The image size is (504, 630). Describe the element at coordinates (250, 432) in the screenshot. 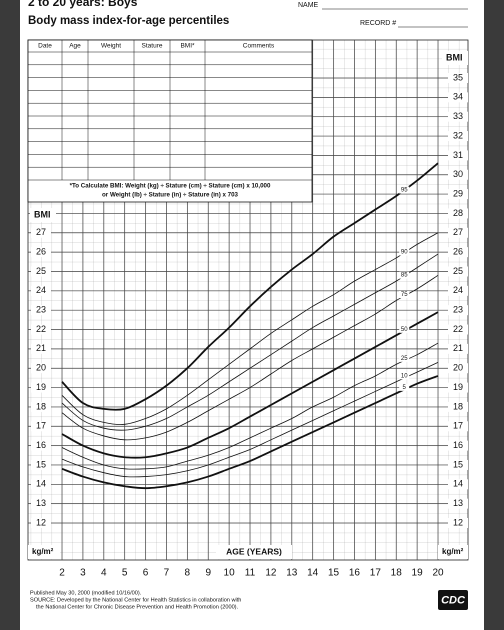

I see `percentile-curve` at that location.